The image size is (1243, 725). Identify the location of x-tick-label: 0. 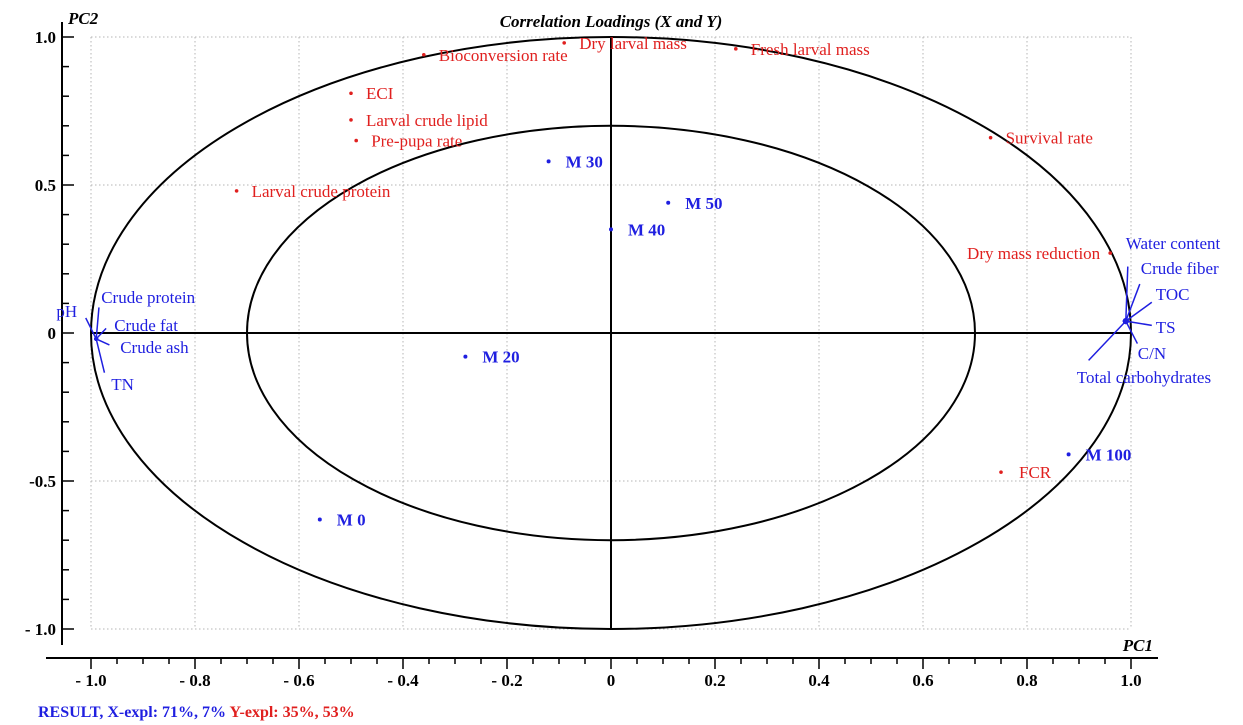
(611, 680).